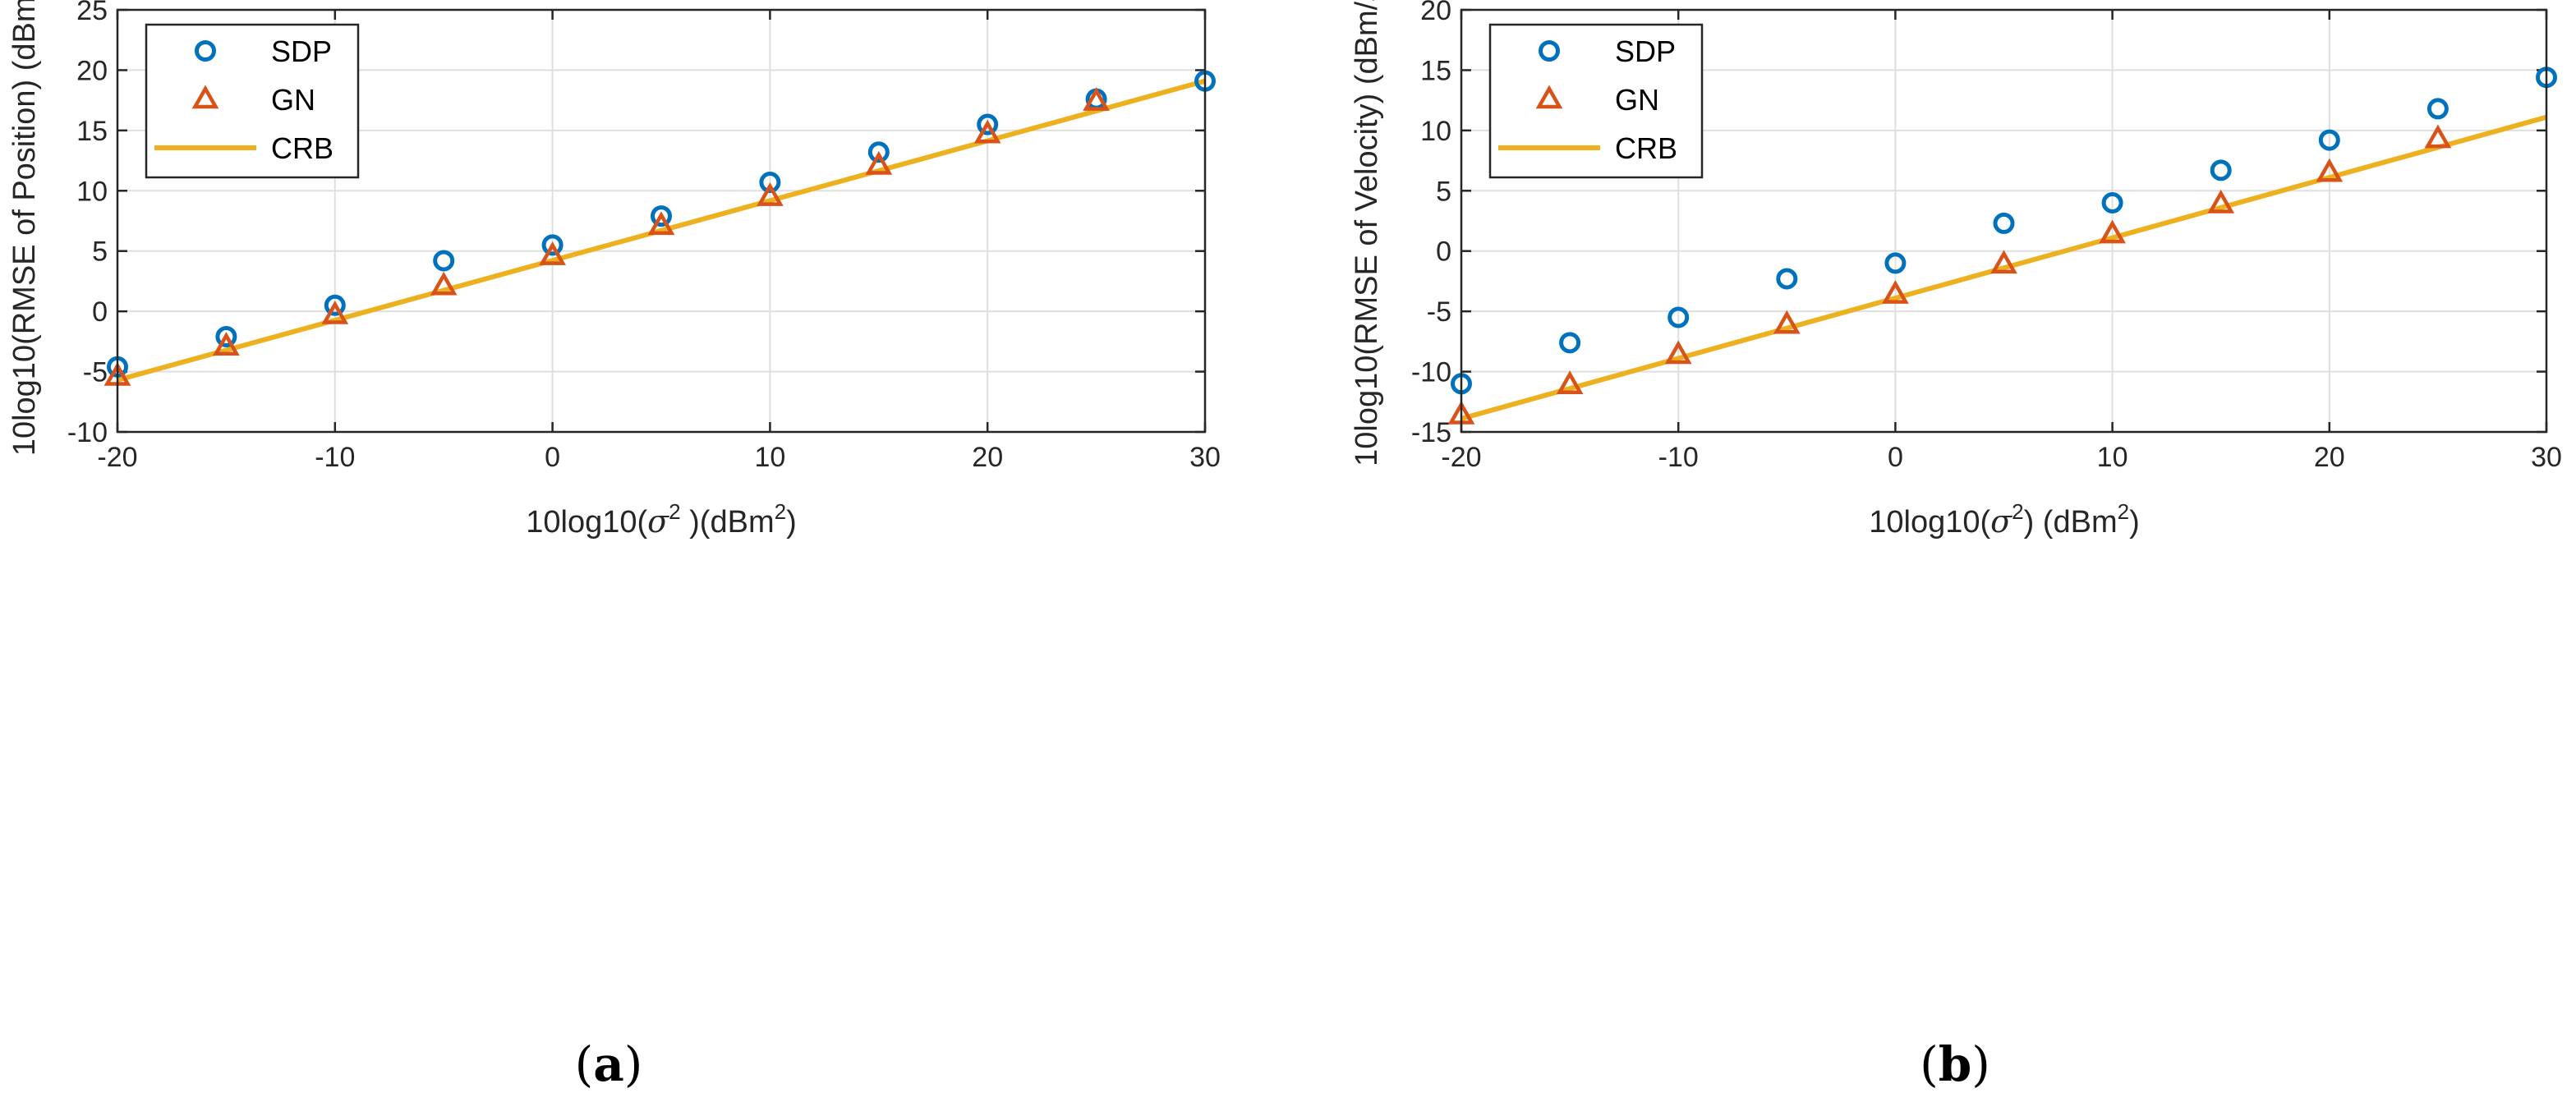  I want to click on x-axis-label-suffix: )(dBm, so click(728, 522).